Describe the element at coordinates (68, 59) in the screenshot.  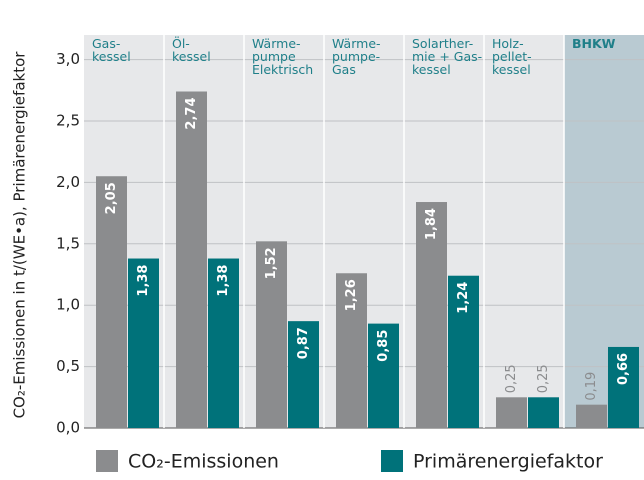
I see `y-tick-label: 3,0` at that location.